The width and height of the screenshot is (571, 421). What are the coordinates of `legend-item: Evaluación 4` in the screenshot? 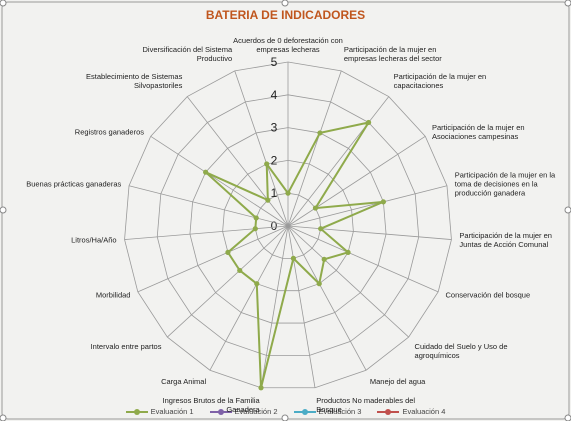 It's located at (411, 411).